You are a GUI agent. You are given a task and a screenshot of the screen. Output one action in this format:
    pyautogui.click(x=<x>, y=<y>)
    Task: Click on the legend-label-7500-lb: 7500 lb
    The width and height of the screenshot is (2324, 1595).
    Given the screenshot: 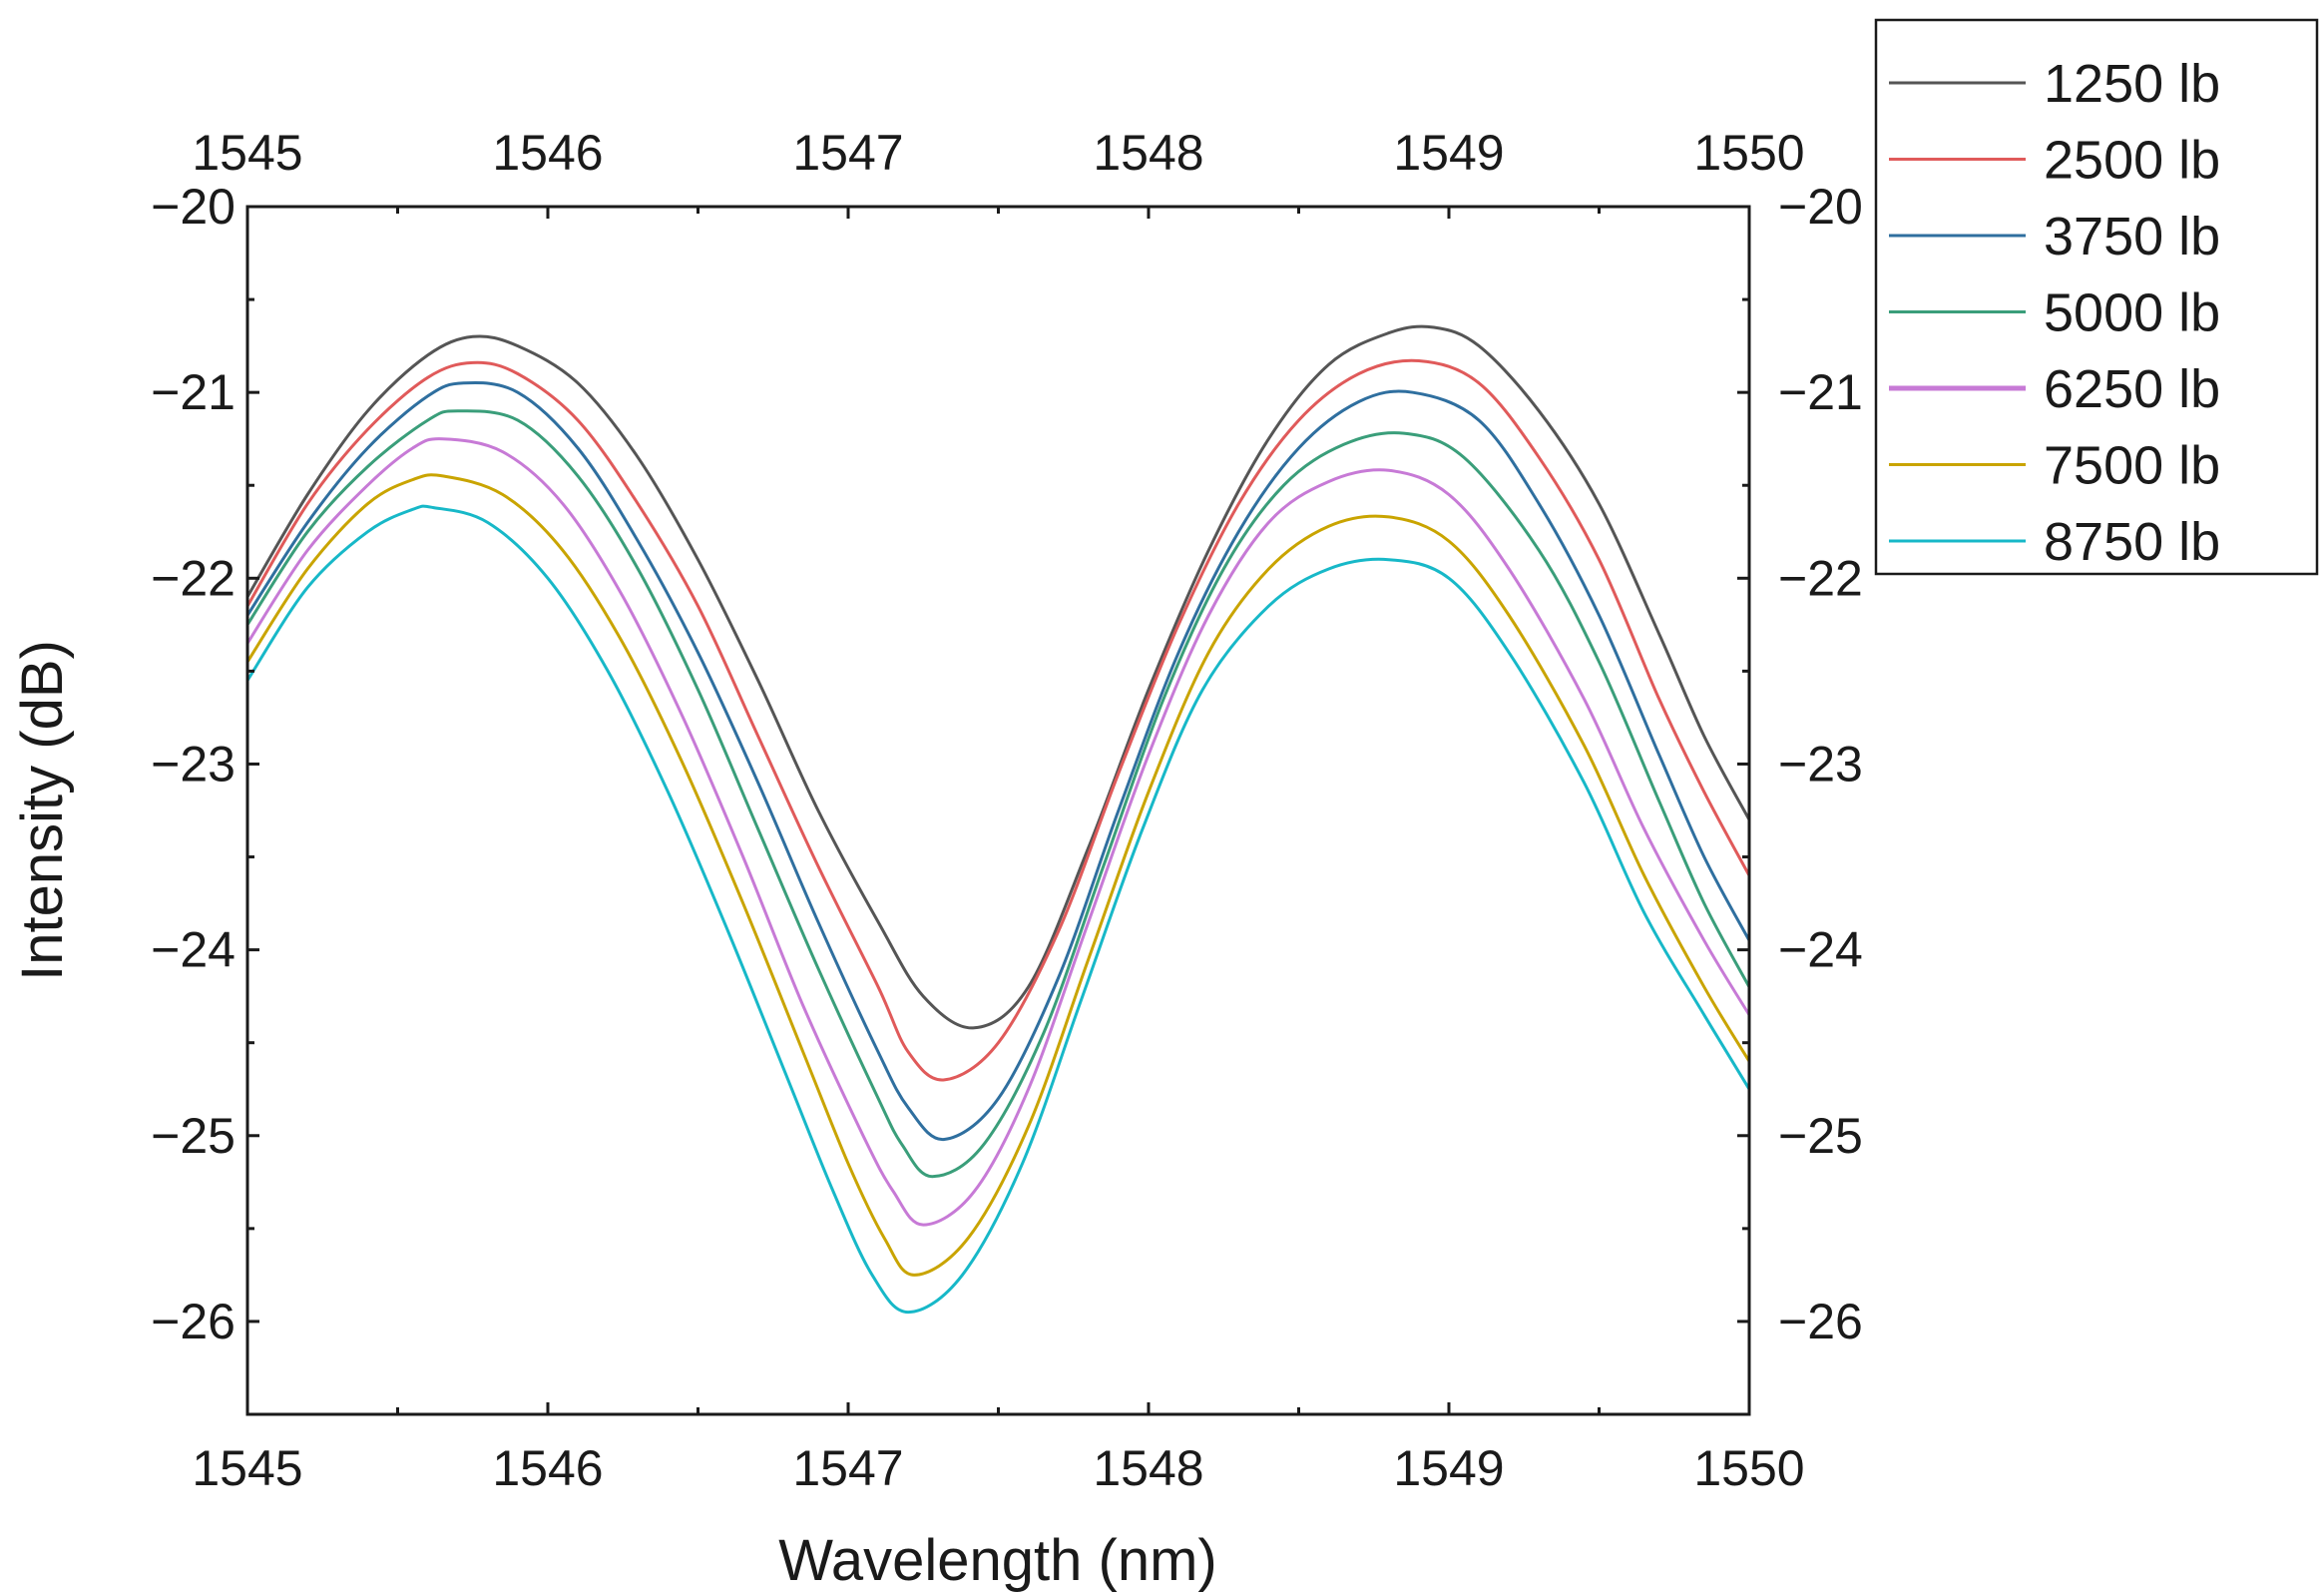 What is the action you would take?
    pyautogui.click(x=2132, y=466)
    